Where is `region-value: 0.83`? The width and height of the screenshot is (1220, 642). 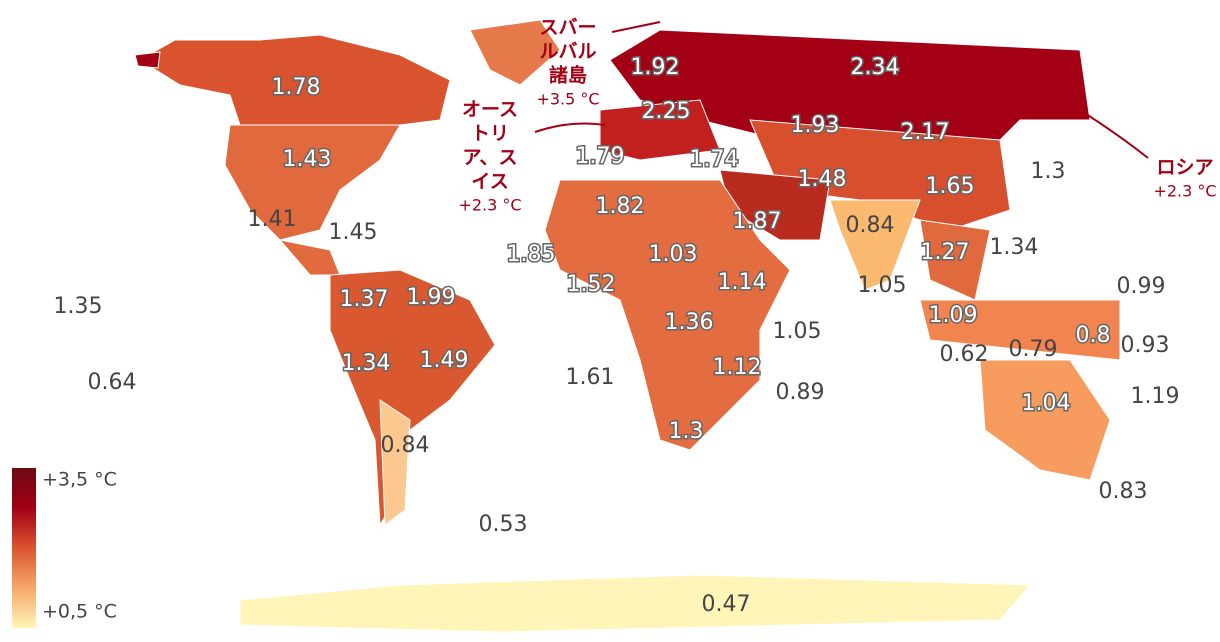
region-value: 0.83 is located at coordinates (1123, 491).